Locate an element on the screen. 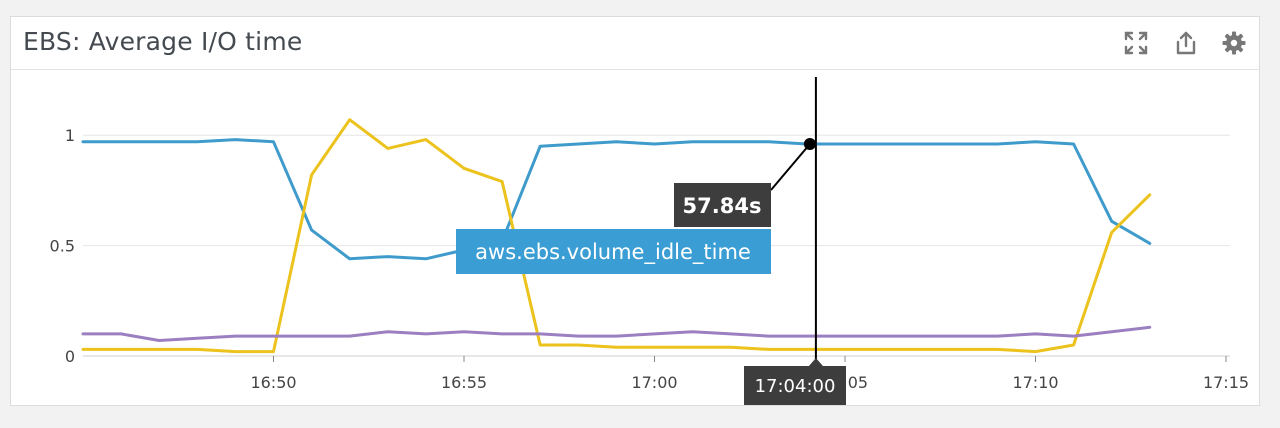 This screenshot has height=428, width=1280. time-badge-label: 17:04:00 is located at coordinates (795, 386).